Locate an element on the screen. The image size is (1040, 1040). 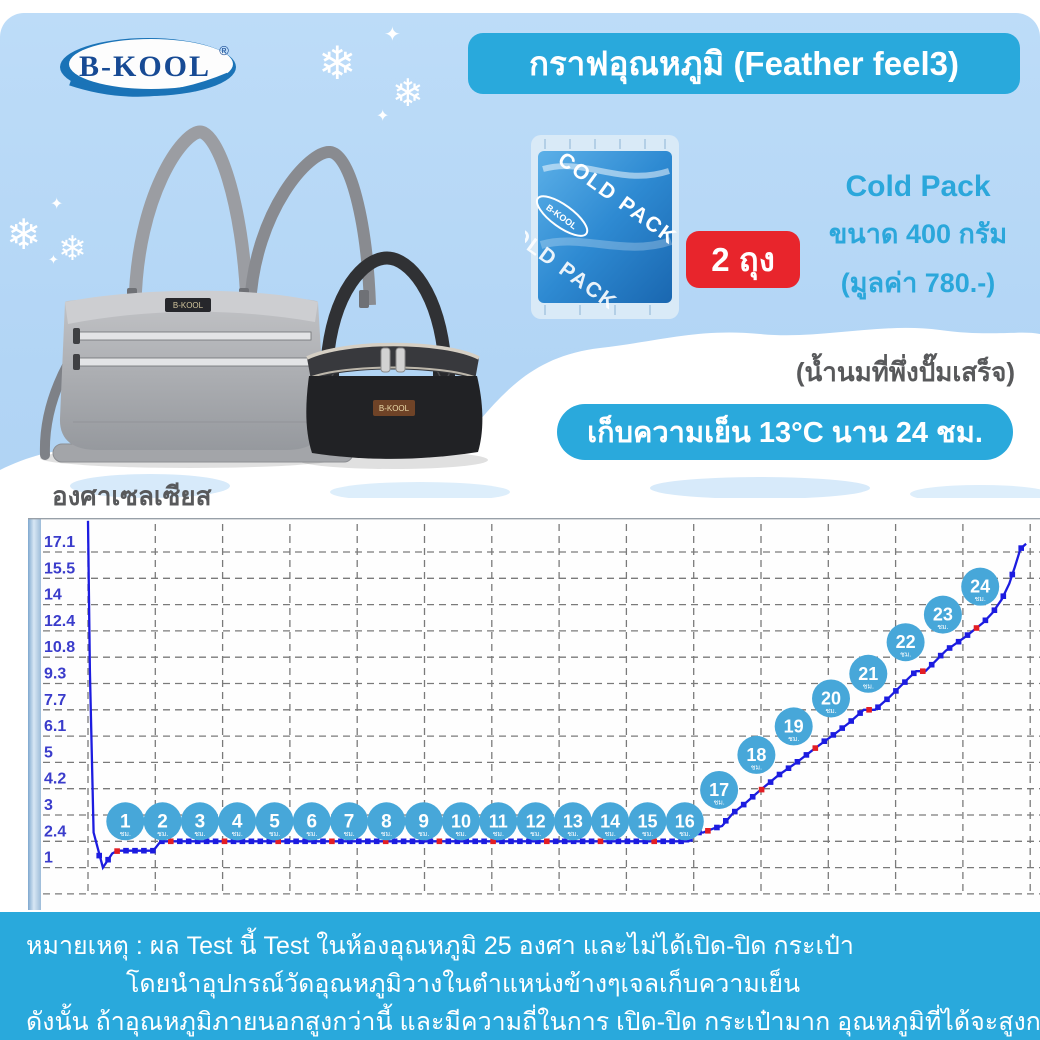
window-edge-bar is located at coordinates (34, 714).